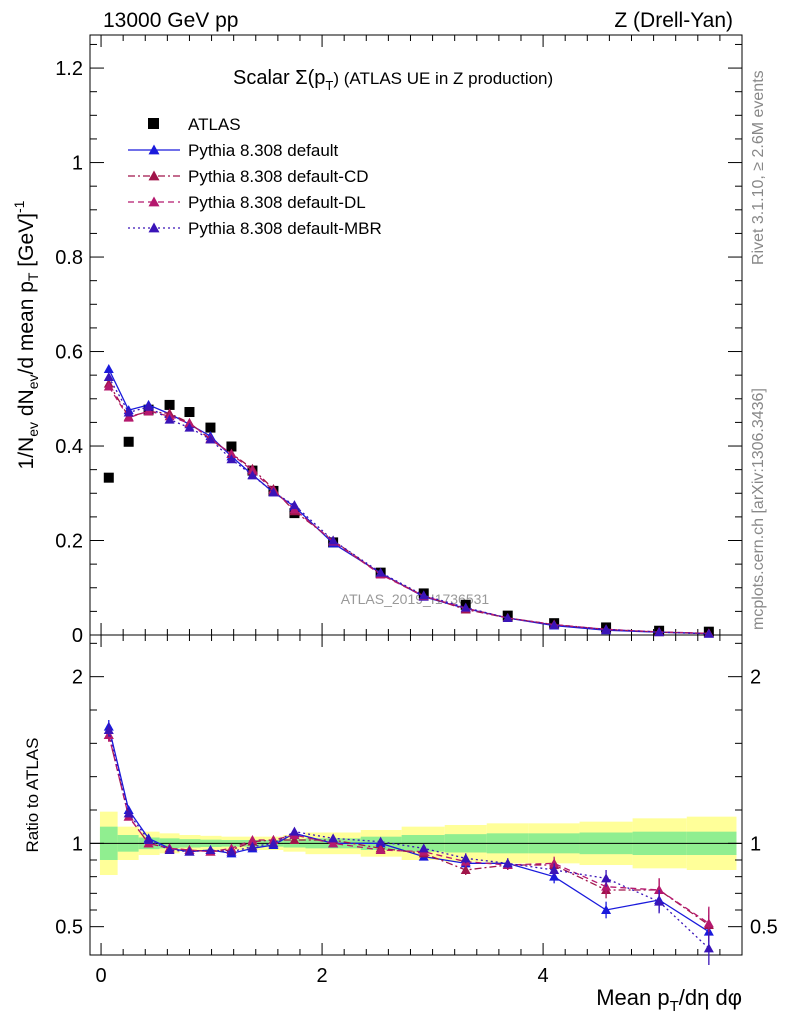 The image size is (786, 1024). What do you see at coordinates (77, 844) in the screenshot?
I see `ratio-y-tick-label-left: 1` at bounding box center [77, 844].